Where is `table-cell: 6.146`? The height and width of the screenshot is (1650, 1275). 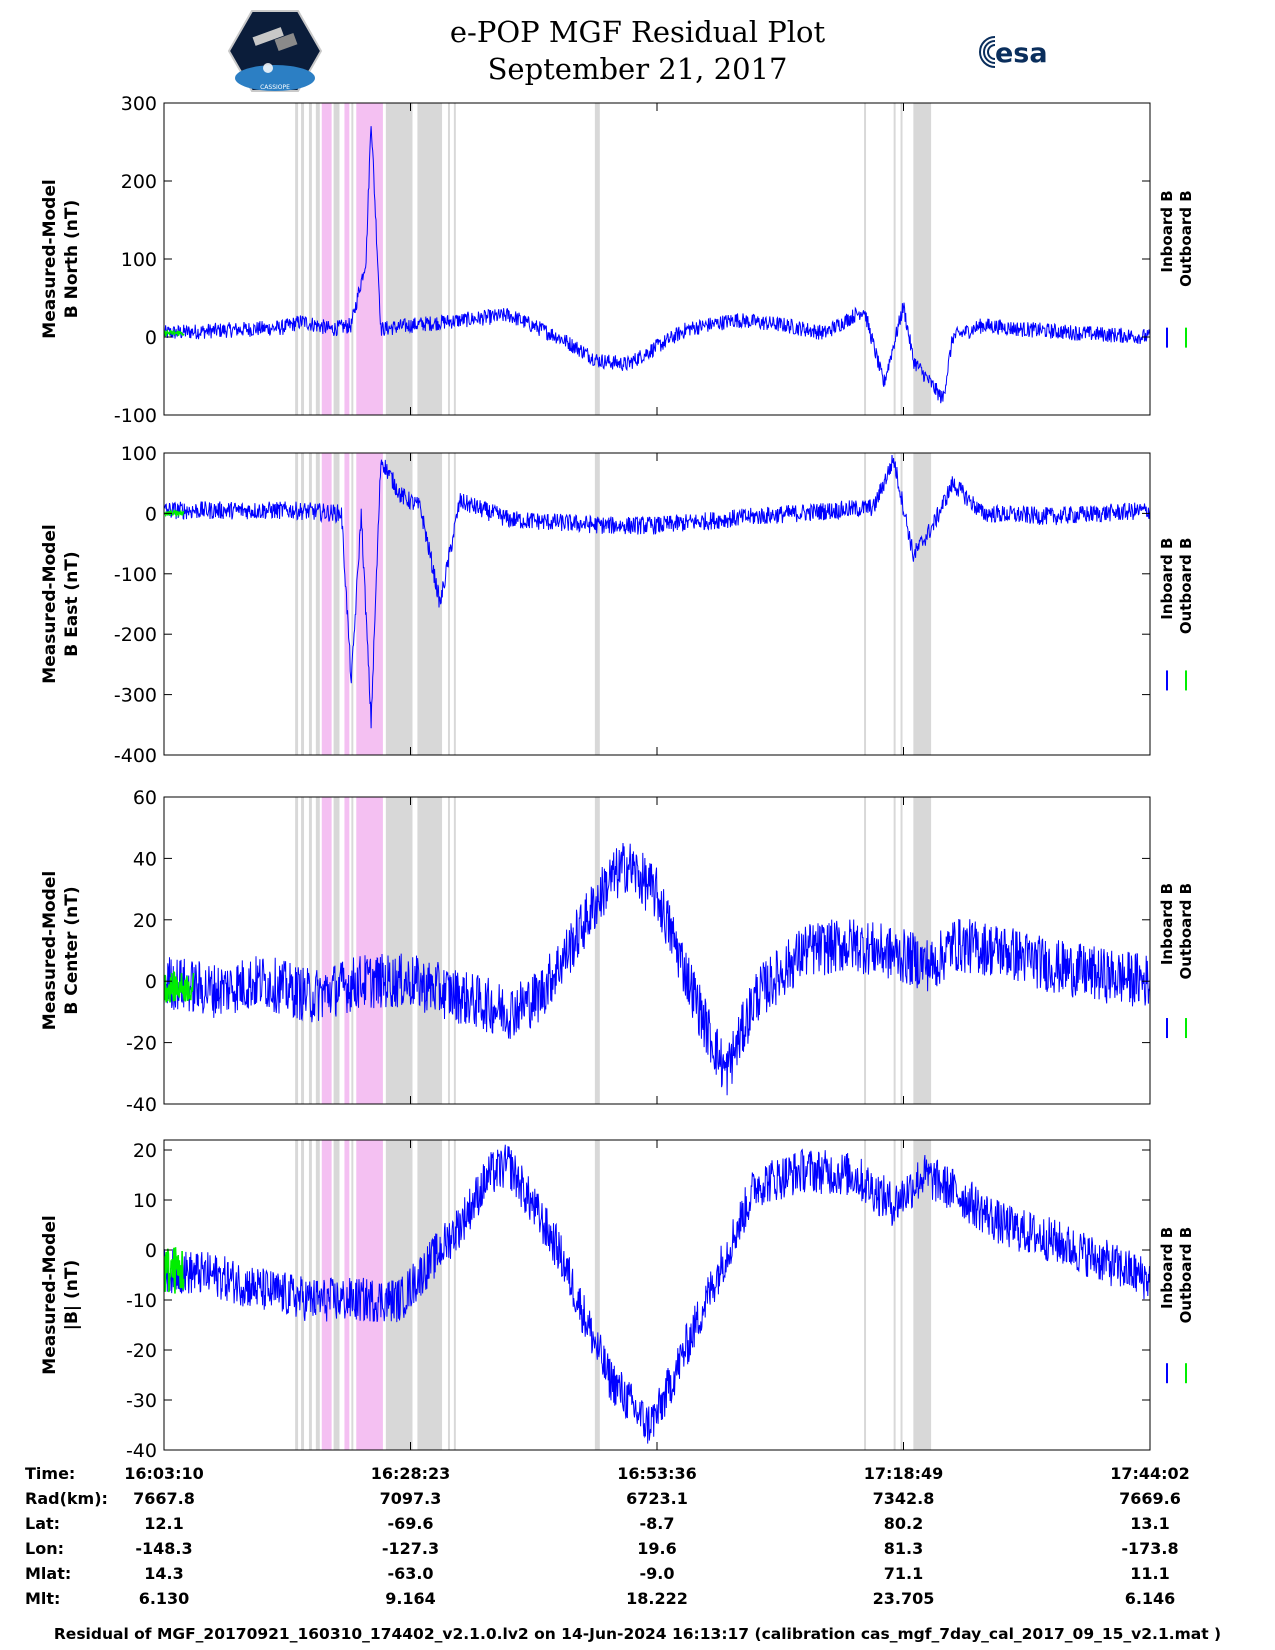 table-cell: 6.146 is located at coordinates (1150, 1598).